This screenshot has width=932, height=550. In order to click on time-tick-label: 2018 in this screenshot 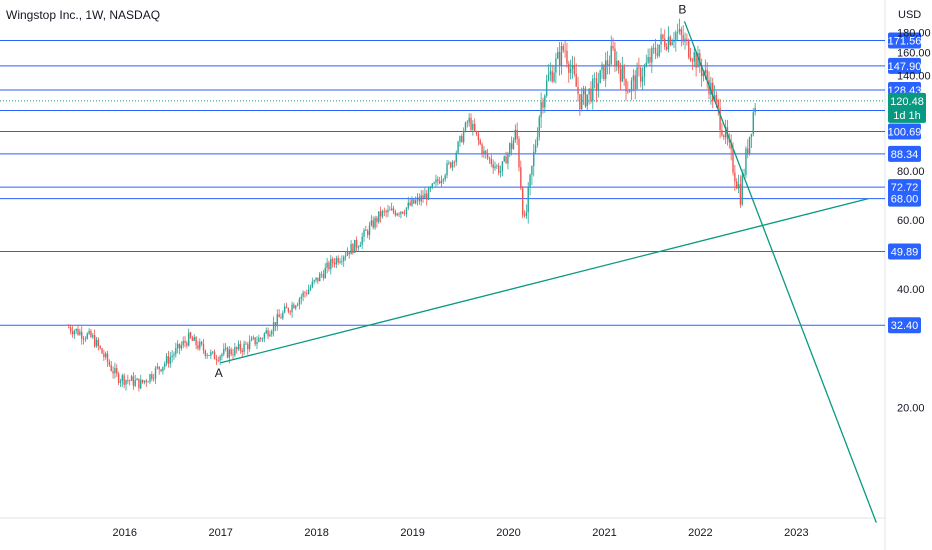, I will do `click(316, 533)`.